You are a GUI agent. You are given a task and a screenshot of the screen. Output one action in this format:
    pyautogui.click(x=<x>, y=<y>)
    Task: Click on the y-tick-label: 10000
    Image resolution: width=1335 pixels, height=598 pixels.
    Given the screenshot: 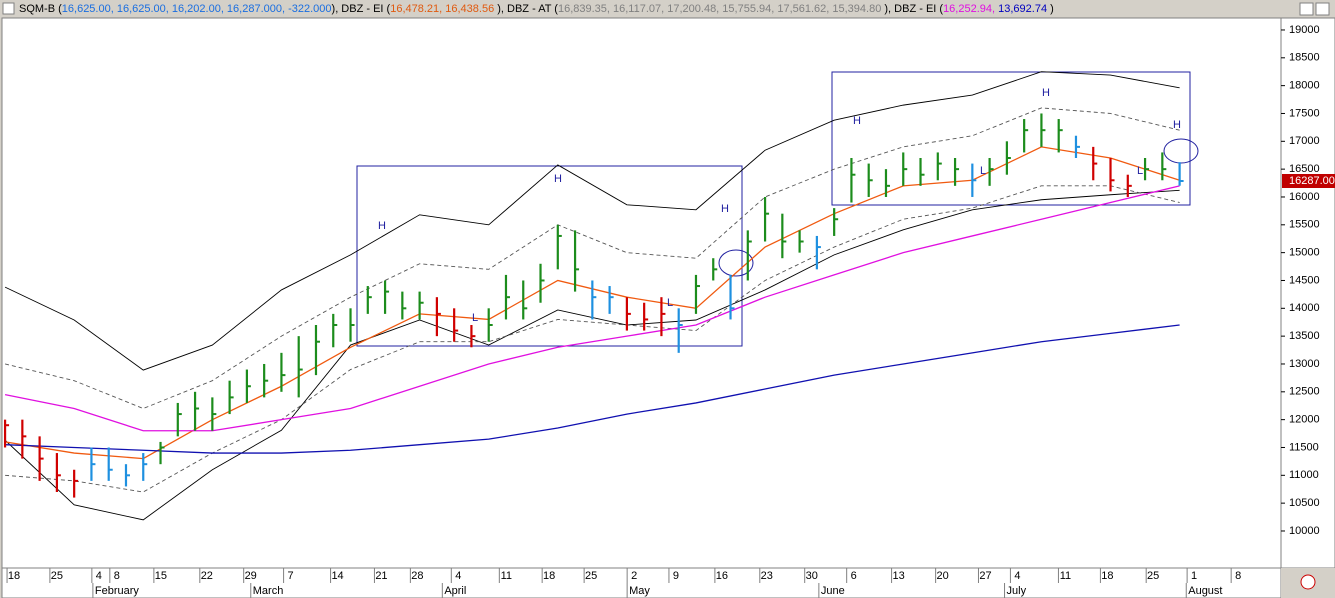 What is the action you would take?
    pyautogui.click(x=1304, y=531)
    